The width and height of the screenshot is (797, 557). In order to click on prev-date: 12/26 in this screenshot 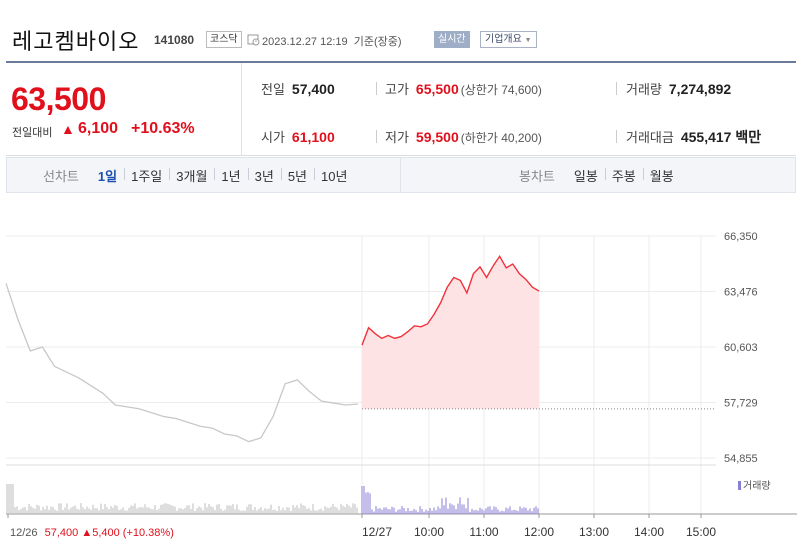, I will do `click(24, 533)`.